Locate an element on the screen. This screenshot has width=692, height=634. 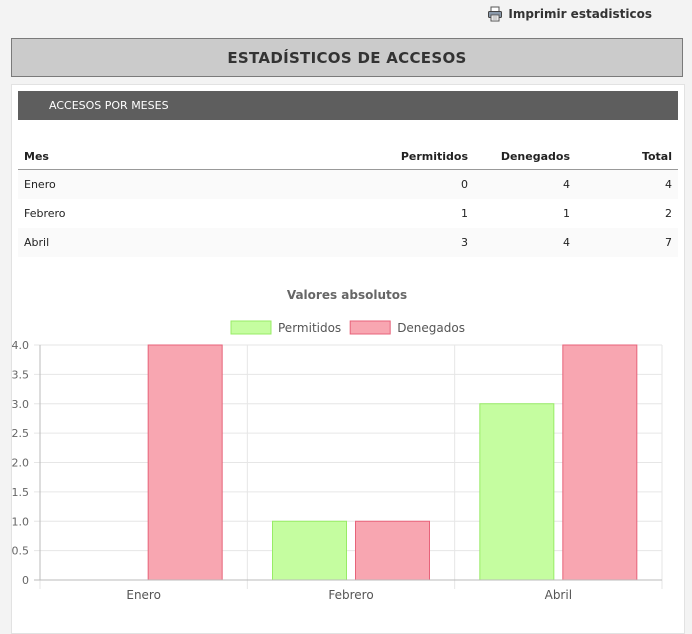
col-header-month: Mes is located at coordinates (195, 156).